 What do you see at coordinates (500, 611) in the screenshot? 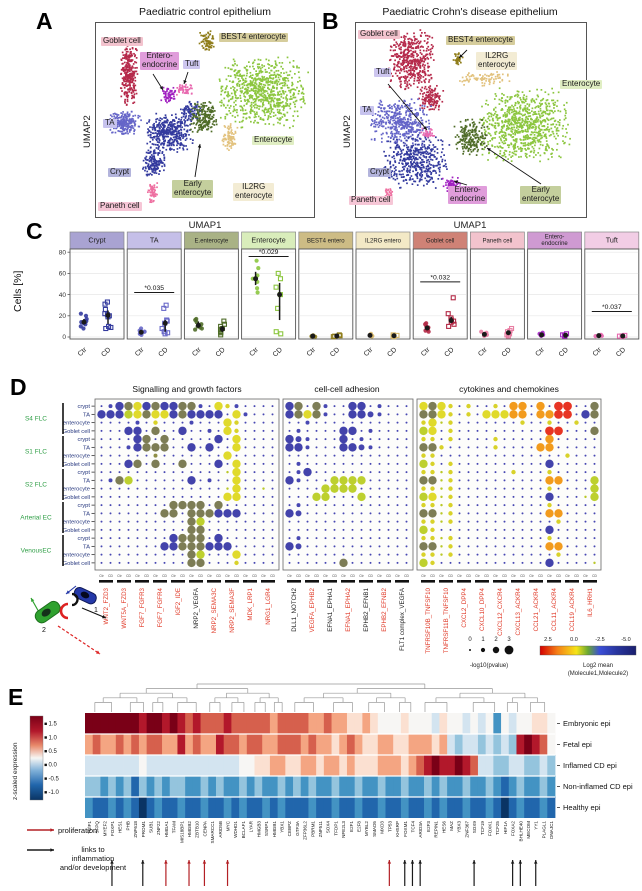
I see `gene-pair-label: CXCL12_CXCR4` at bounding box center [500, 611].